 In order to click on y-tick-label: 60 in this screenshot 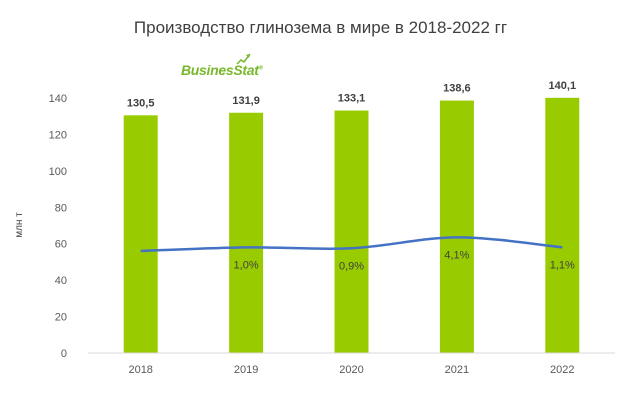, I will do `click(61, 245)`.